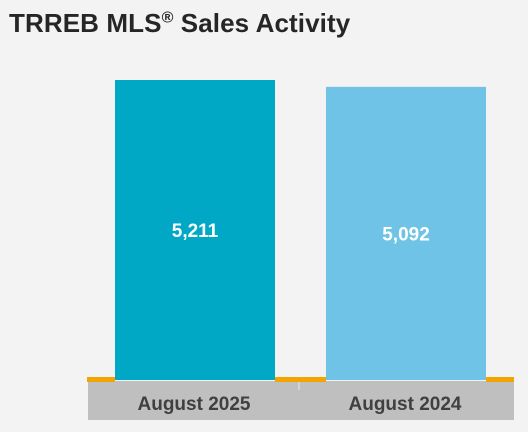 The width and height of the screenshot is (528, 432). What do you see at coordinates (405, 404) in the screenshot?
I see `category-label-2: August 2024` at bounding box center [405, 404].